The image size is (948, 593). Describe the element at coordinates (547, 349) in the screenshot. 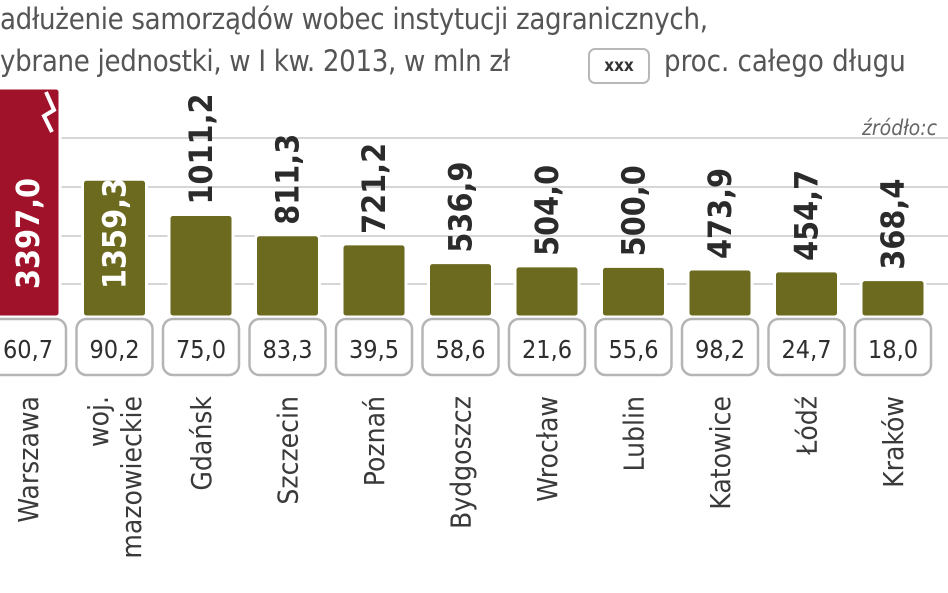

I see `percent-label-wroclaw: 21,6` at that location.